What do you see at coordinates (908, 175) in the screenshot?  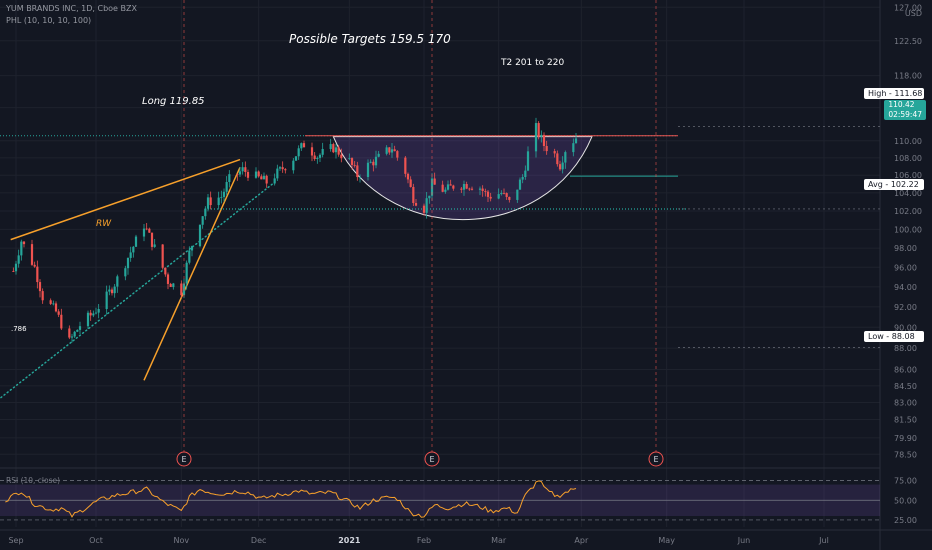 I see `price-tick-label: 106.00` at bounding box center [908, 175].